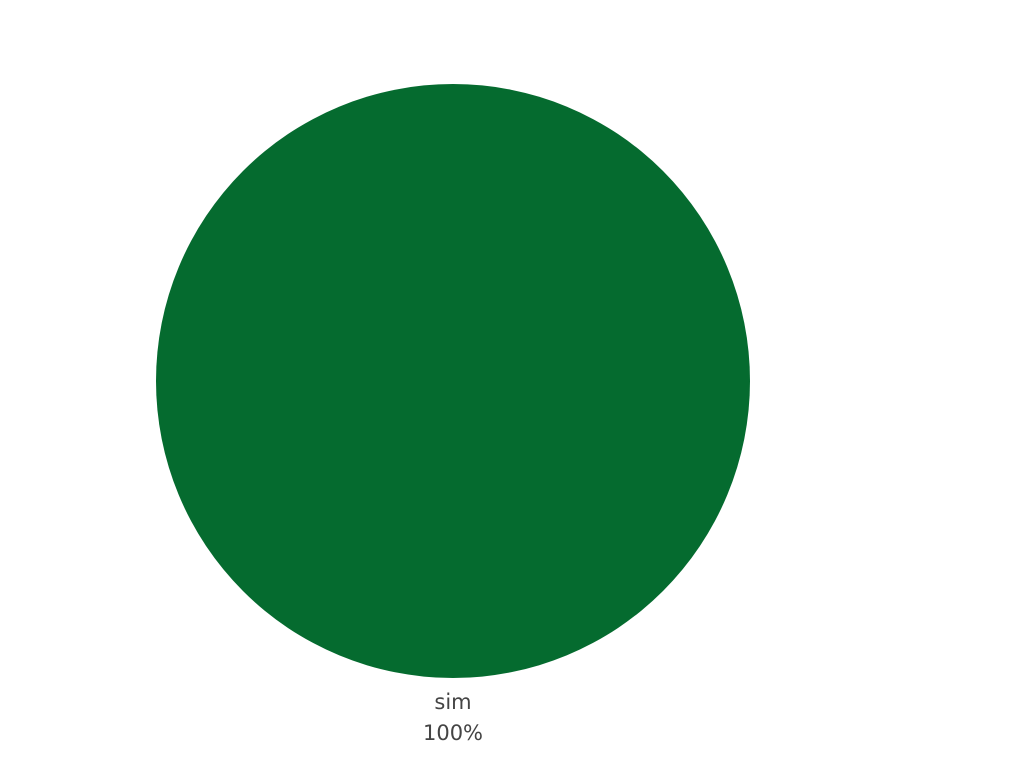  Describe the element at coordinates (452, 702) in the screenshot. I see `slice-label-name: sim` at that location.